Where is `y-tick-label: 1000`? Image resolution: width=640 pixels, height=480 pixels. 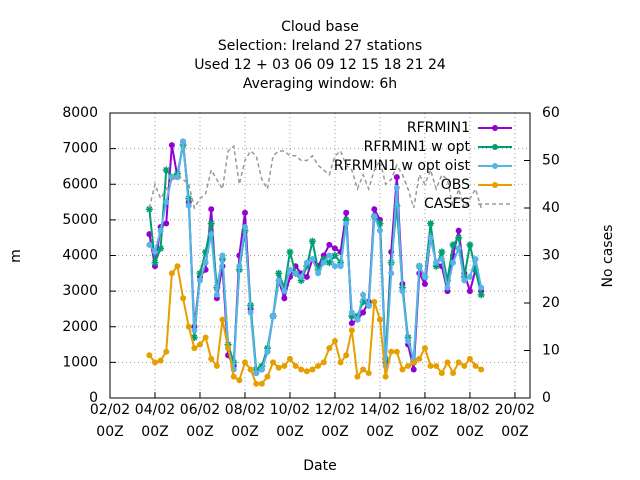
y-tick-label: 1000 is located at coordinates (80, 362).